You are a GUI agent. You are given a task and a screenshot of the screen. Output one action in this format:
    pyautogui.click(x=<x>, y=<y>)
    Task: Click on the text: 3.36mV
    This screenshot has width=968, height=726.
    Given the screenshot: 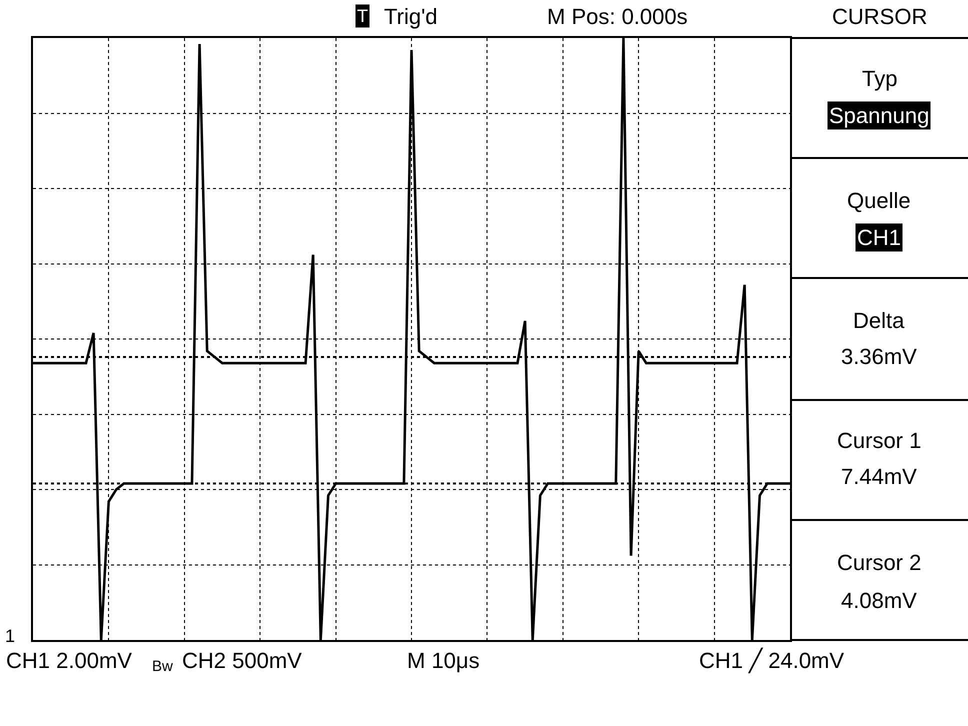 What is the action you would take?
    pyautogui.click(x=879, y=356)
    